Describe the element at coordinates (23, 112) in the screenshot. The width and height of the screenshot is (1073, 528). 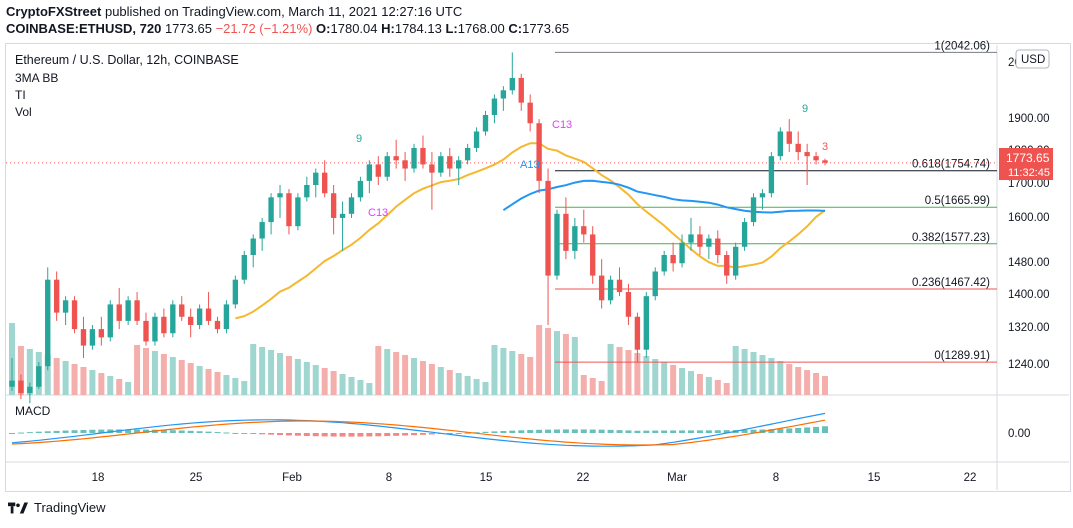
I see `legend-vol: Vol` at that location.